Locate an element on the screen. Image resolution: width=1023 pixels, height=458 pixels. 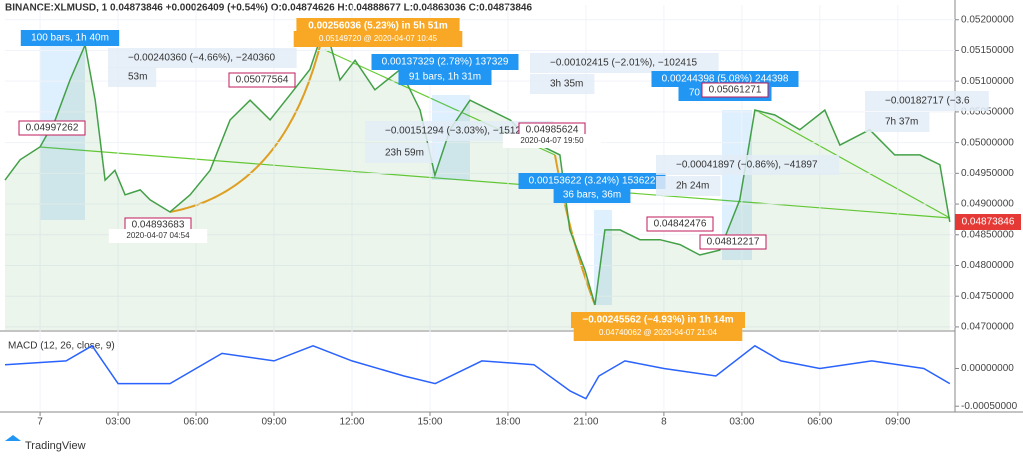
x-tick-label: 21:00 is located at coordinates (585, 422).